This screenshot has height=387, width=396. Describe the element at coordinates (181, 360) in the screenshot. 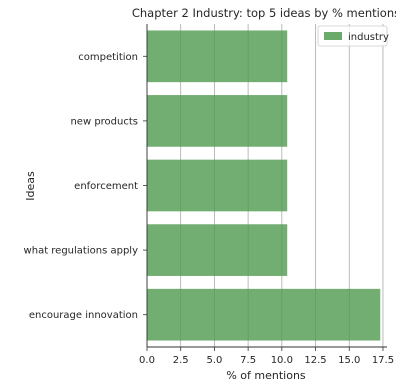

I see `x-tick-label: 2.5` at that location.